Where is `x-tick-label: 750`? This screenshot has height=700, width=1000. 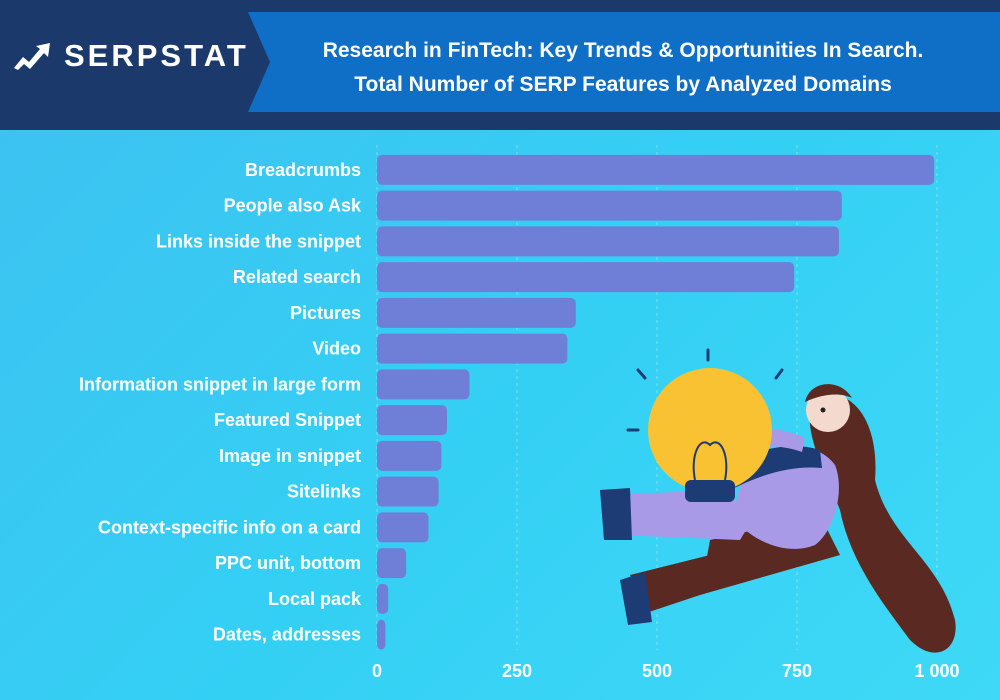 x-tick-label: 750 is located at coordinates (797, 671).